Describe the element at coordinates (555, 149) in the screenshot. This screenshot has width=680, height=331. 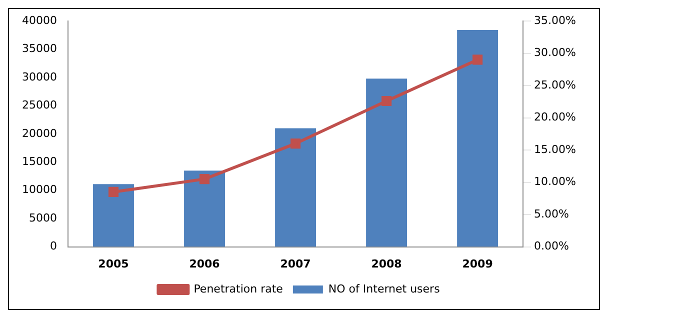
I see `y2-tick-label: 15.00%` at that location.